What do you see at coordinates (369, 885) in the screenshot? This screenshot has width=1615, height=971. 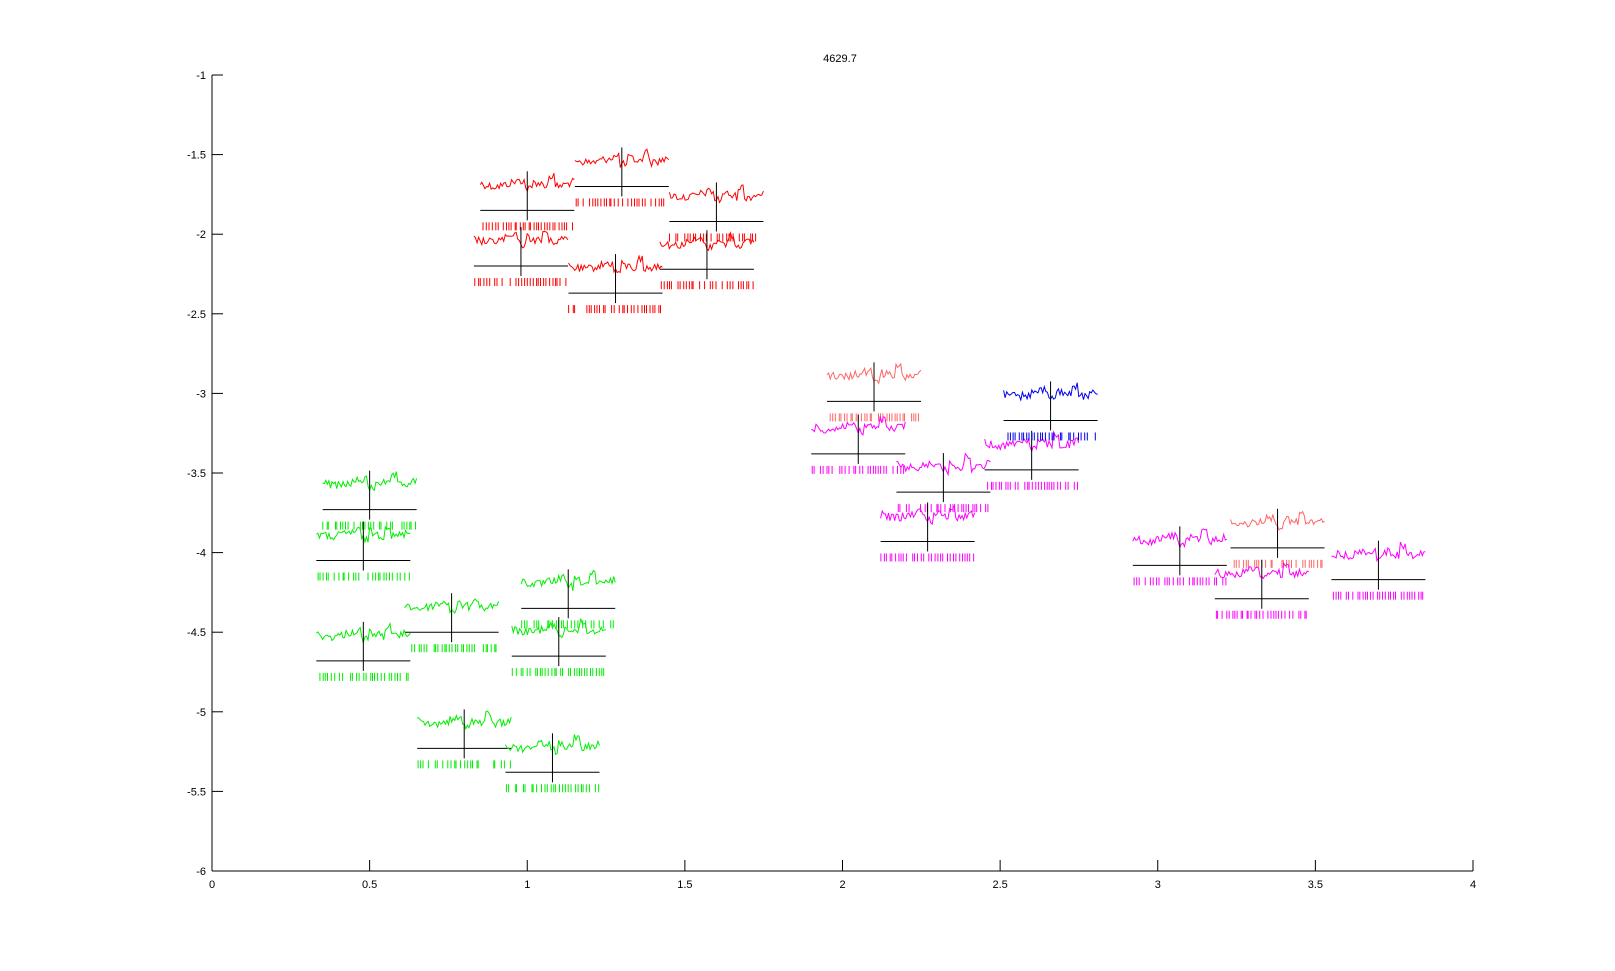 I see `x-tick-label: 0.5` at bounding box center [369, 885].